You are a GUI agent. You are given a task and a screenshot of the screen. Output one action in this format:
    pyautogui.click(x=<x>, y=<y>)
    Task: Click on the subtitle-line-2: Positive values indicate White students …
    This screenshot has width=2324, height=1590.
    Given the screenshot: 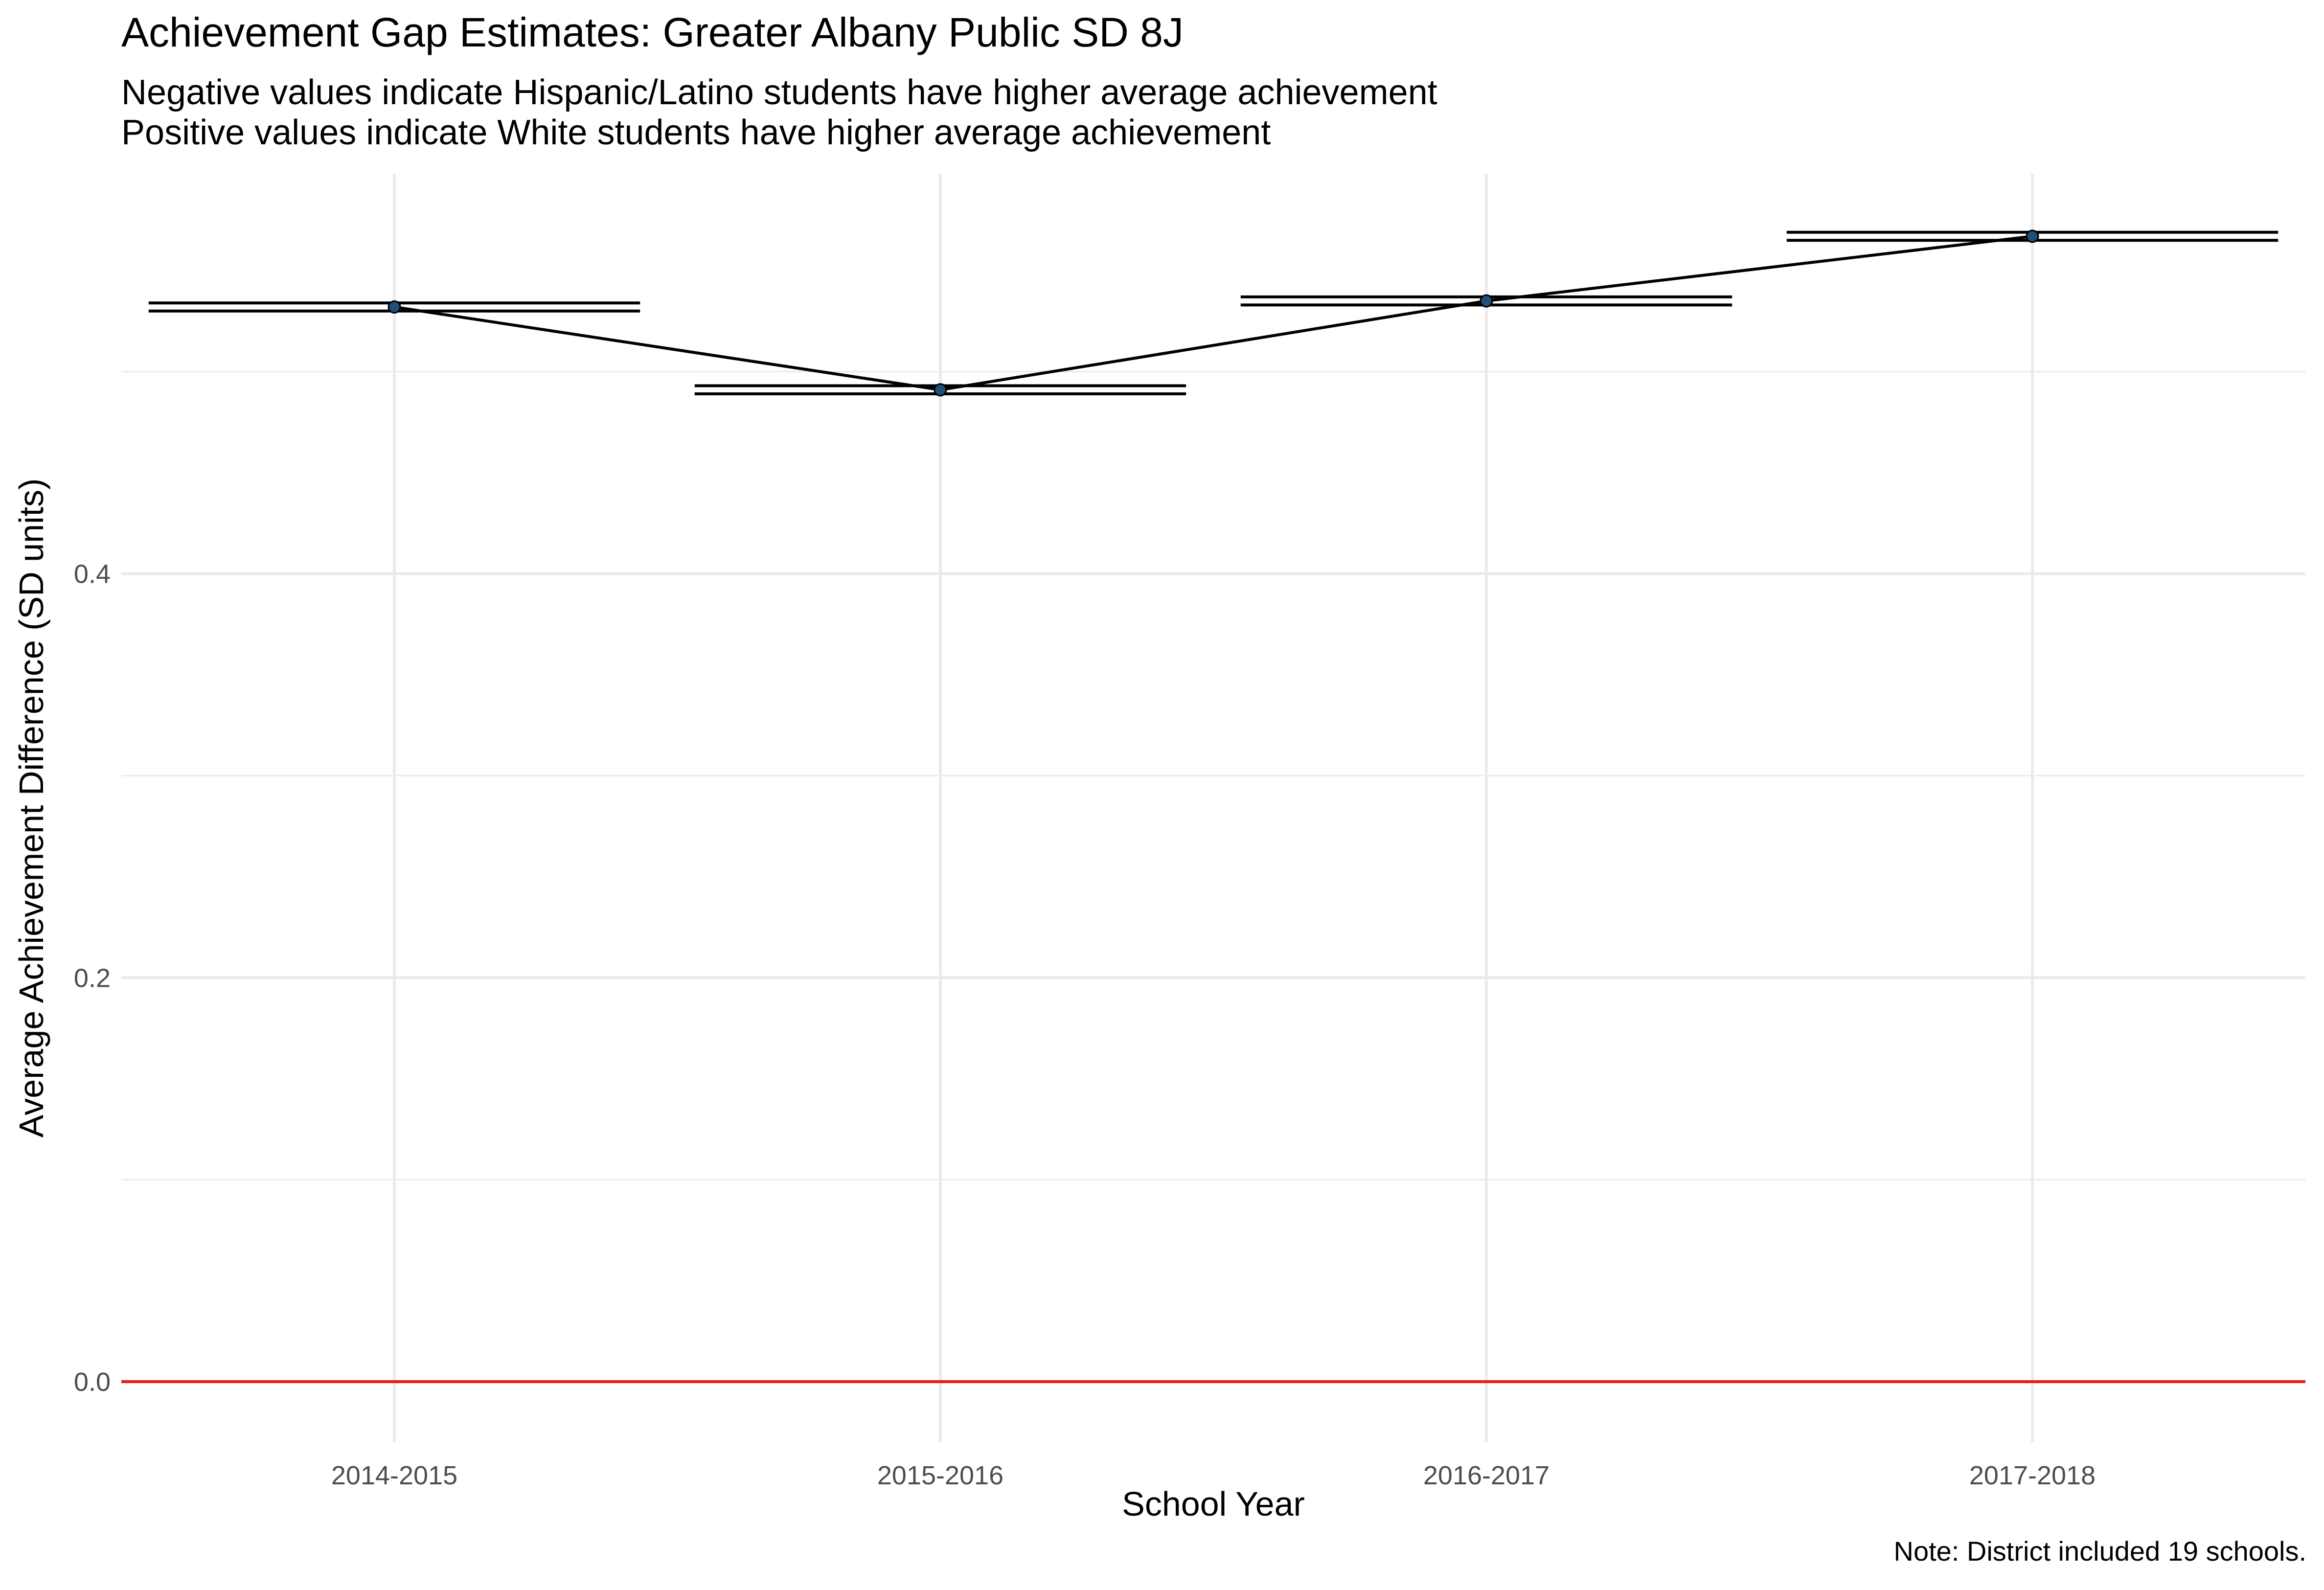 What is the action you would take?
    pyautogui.click(x=696, y=133)
    